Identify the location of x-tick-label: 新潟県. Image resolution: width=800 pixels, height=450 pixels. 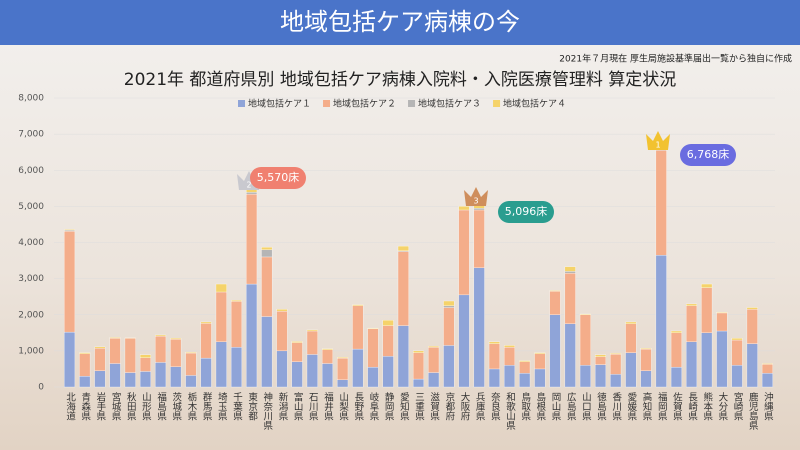
(282, 406).